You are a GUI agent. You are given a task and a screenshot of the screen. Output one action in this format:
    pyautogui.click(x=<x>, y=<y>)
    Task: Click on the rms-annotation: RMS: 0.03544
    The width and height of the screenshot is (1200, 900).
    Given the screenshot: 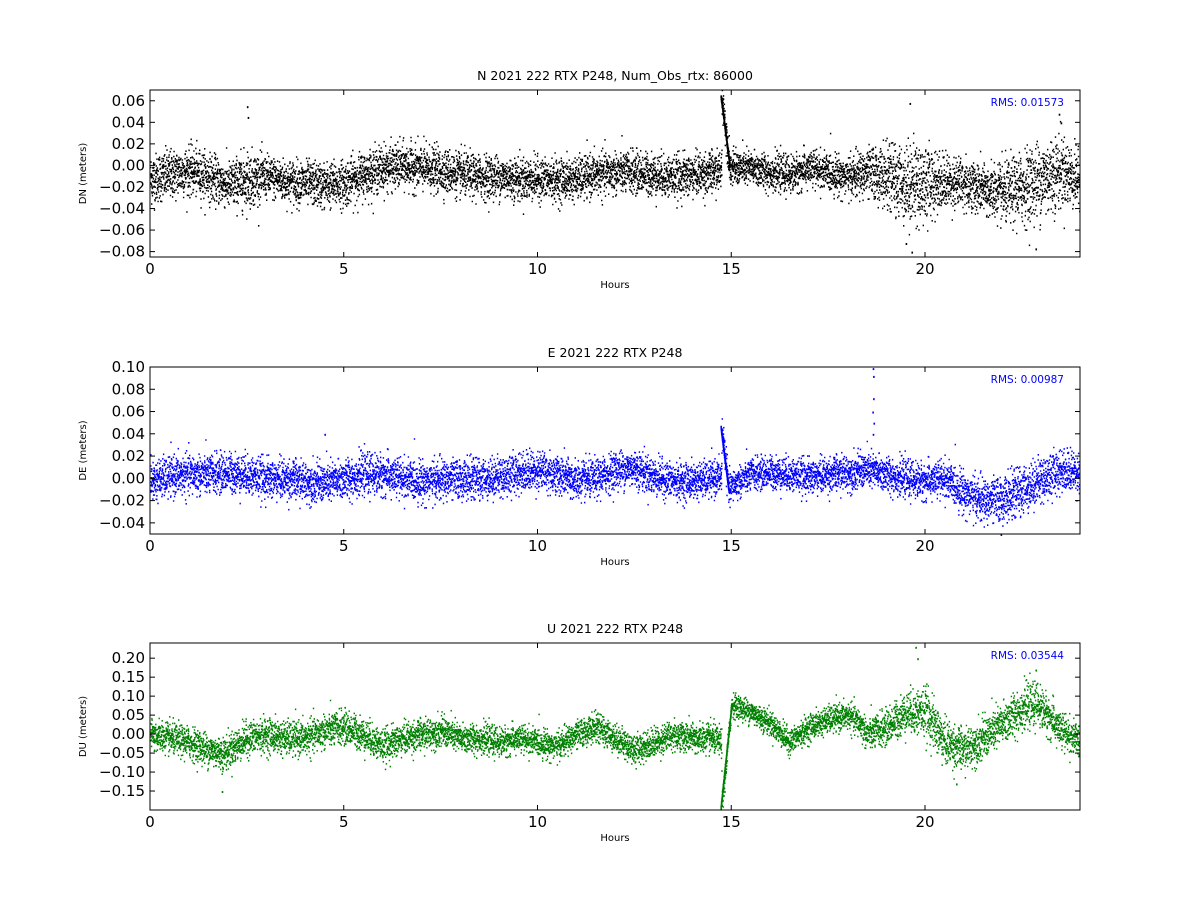 What is the action you would take?
    pyautogui.click(x=1028, y=656)
    